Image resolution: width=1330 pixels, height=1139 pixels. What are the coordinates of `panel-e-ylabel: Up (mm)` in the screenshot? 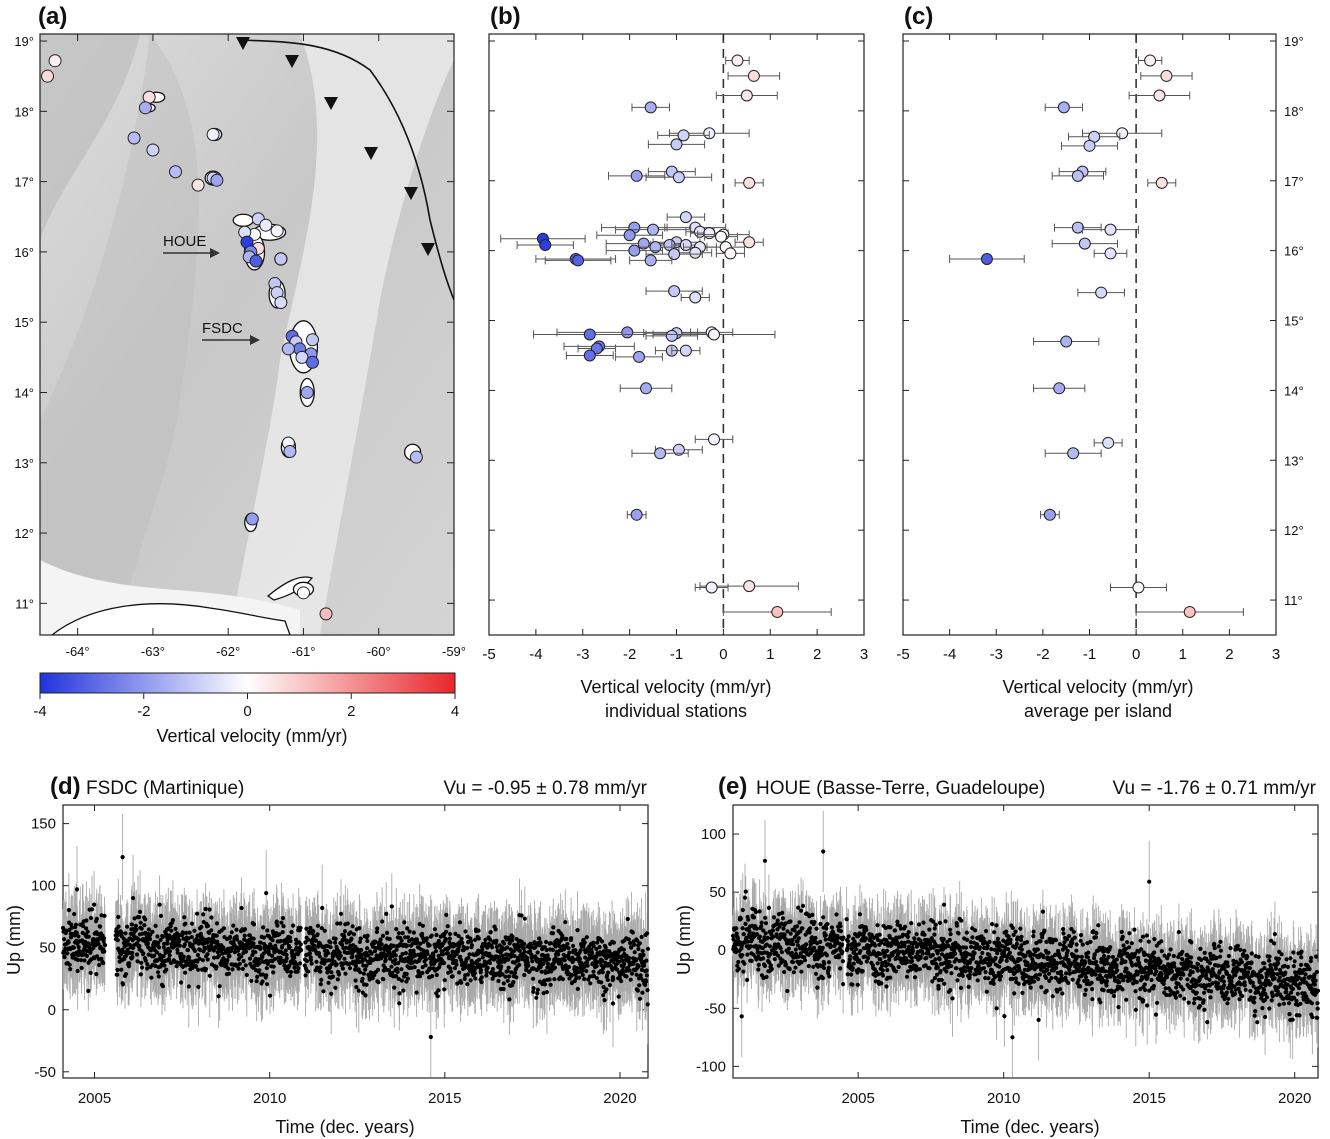 It's located at (684, 940).